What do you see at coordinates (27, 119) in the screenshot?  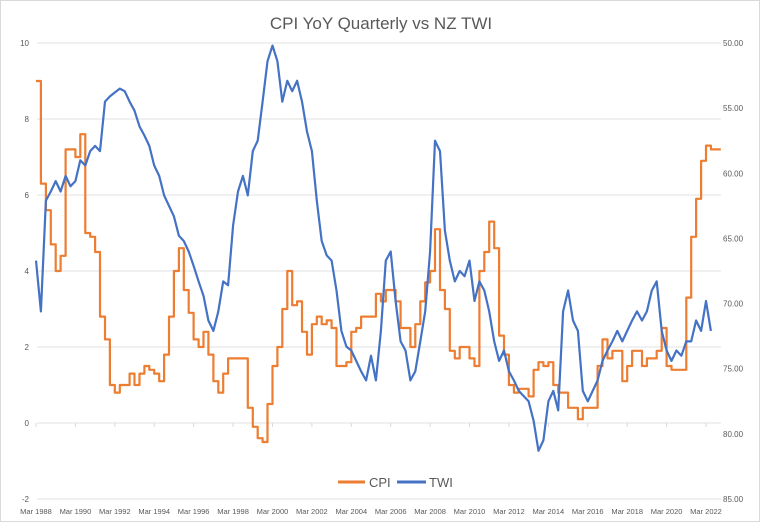 I see `left-axis-label: 8` at bounding box center [27, 119].